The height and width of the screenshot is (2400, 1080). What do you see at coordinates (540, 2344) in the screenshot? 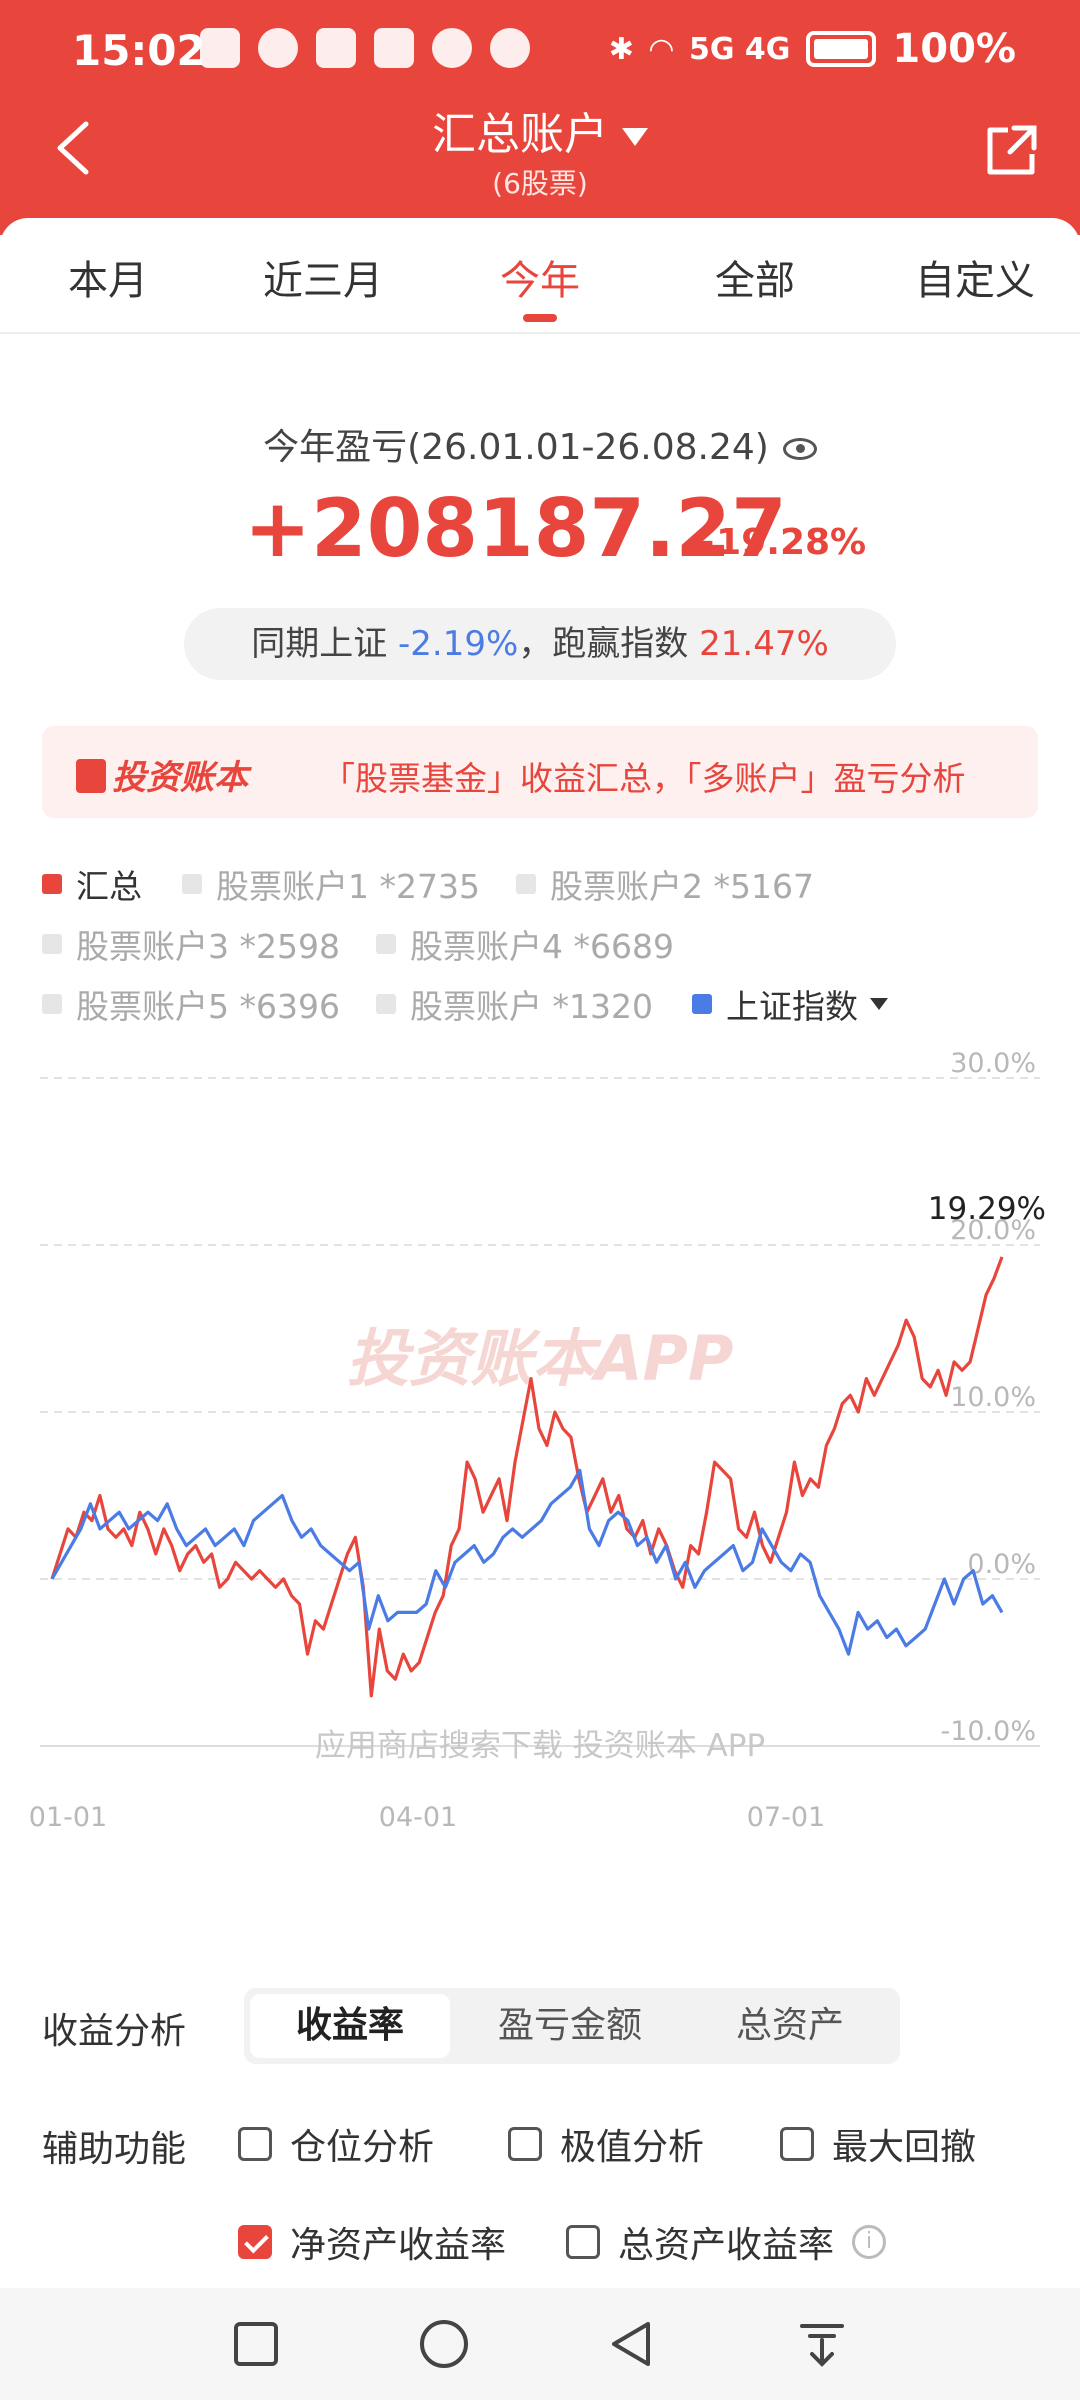
I see `system-nav-bar` at bounding box center [540, 2344].